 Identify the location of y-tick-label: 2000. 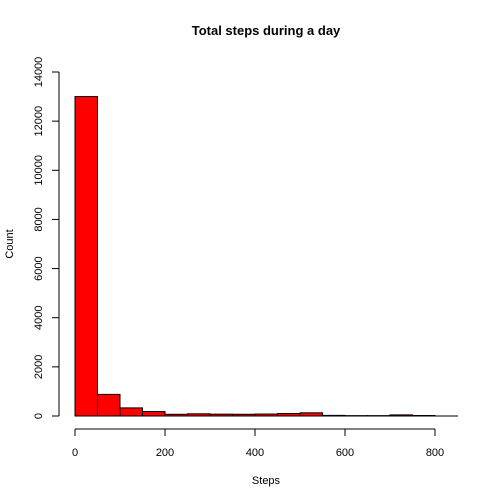
(39, 367).